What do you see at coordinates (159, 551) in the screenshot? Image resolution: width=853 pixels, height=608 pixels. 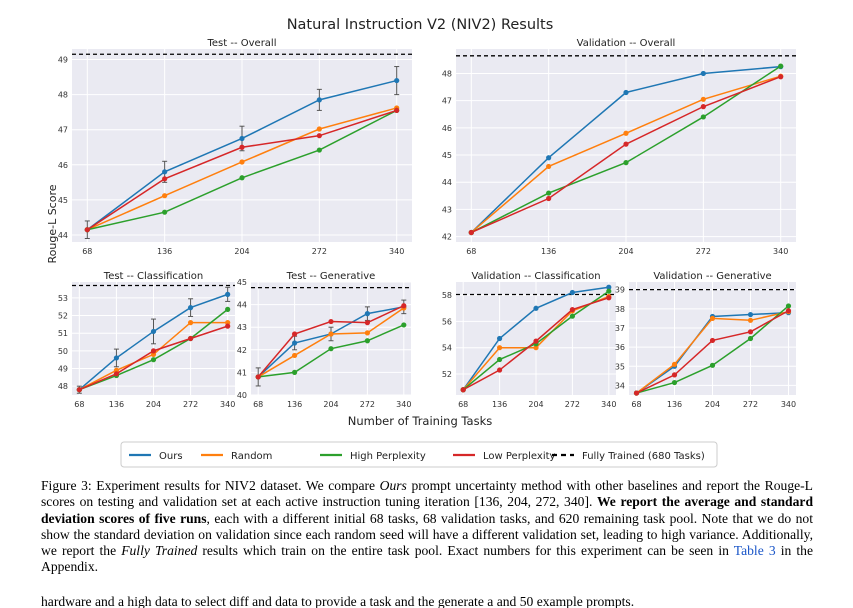 I see `caption-fully-trained: Fully Trained` at bounding box center [159, 551].